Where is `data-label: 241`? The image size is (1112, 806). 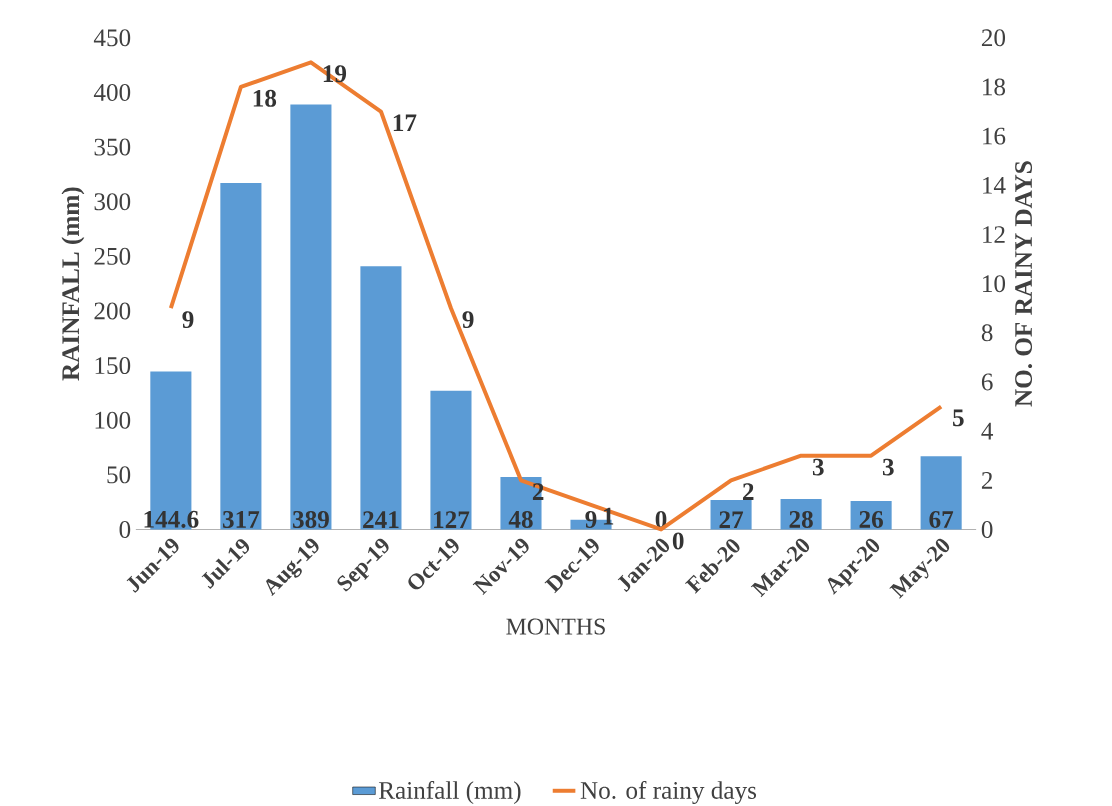 data-label: 241 is located at coordinates (381, 519).